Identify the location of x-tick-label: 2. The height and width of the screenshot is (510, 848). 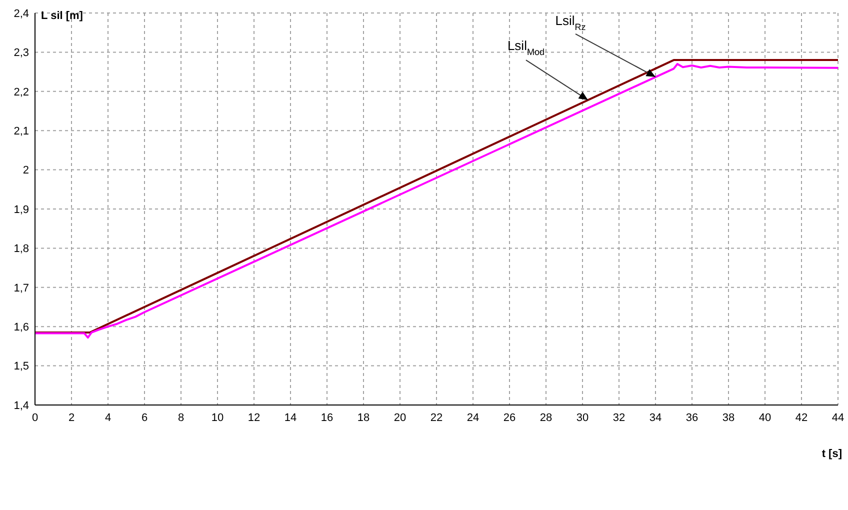
(71, 418).